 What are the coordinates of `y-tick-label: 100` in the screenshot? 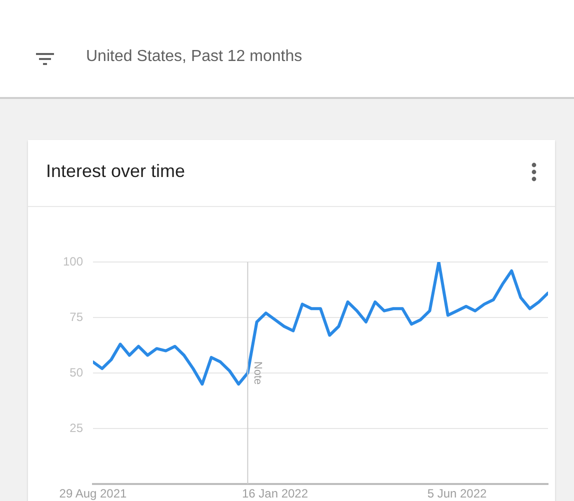 It's located at (73, 261).